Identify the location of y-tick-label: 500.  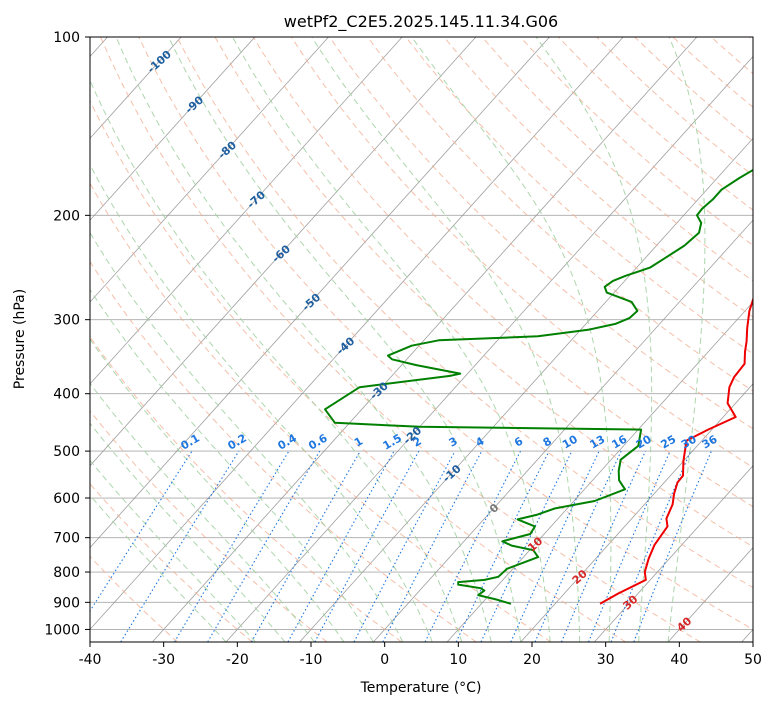
(66, 452).